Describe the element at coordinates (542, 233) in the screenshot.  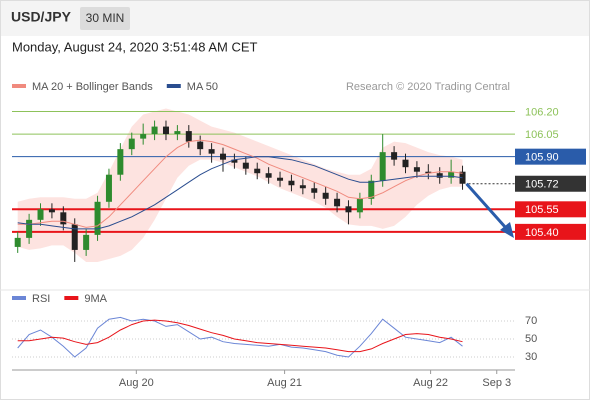
I see `level-label: 105.40` at that location.